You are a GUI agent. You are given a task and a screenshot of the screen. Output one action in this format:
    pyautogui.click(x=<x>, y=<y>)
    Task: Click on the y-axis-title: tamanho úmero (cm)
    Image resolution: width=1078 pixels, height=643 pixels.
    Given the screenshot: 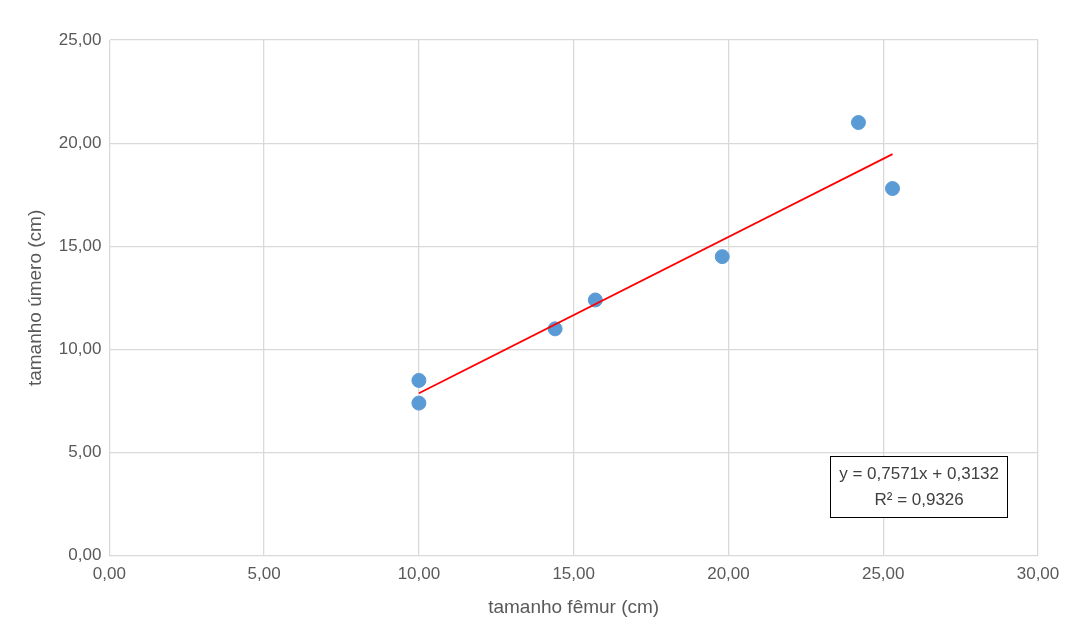 What is the action you would take?
    pyautogui.click(x=34, y=298)
    